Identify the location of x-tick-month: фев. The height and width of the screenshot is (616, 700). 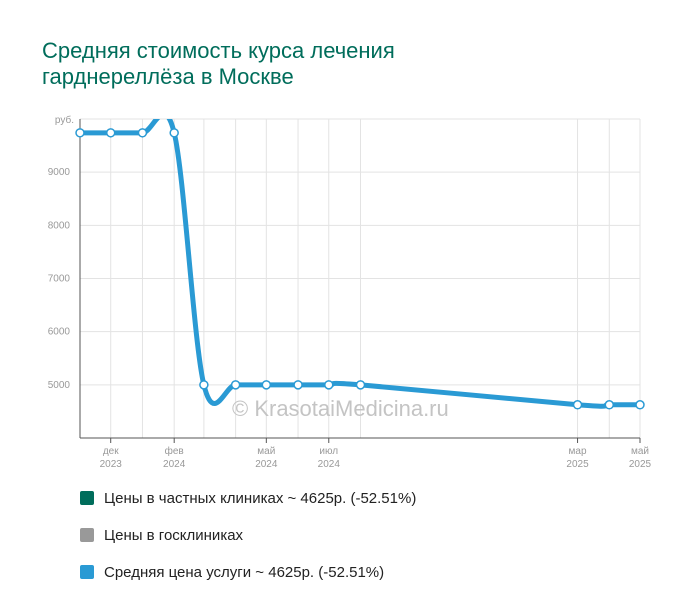
(174, 451).